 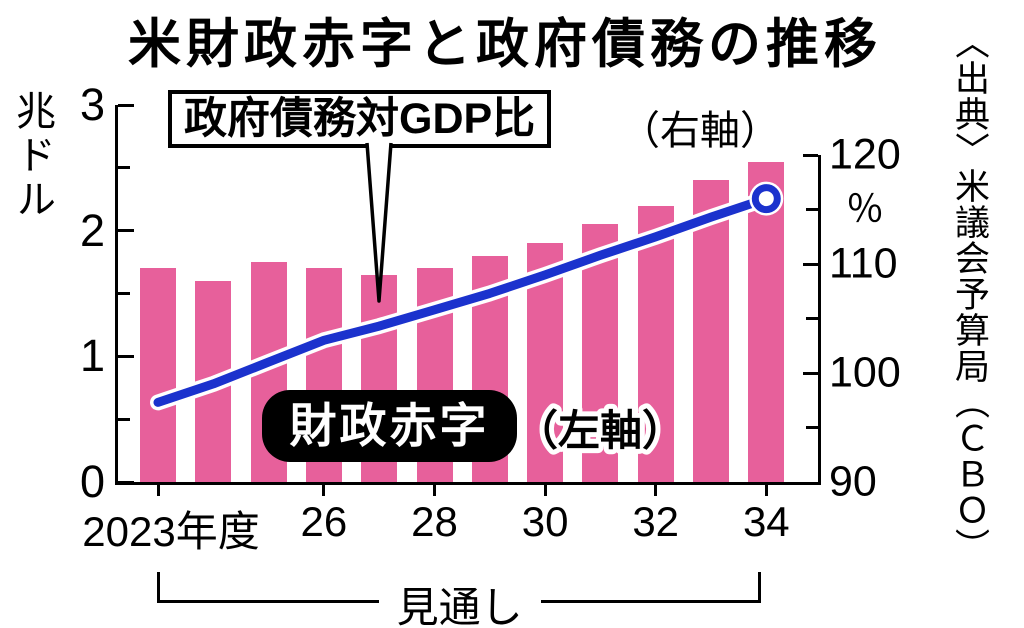 I want to click on bracket-left-stub, so click(x=158, y=587).